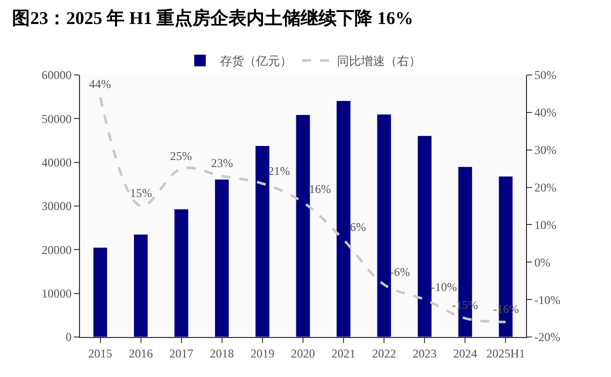  What do you see at coordinates (262, 353) in the screenshot?
I see `x-tick-label: 2019` at bounding box center [262, 353].